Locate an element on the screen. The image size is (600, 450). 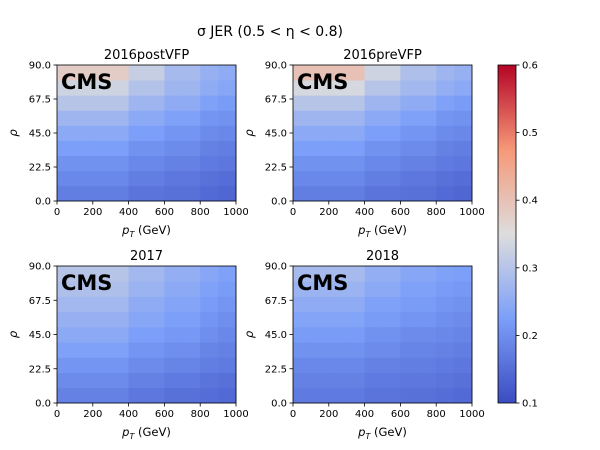
y-tick-label: 0.0 is located at coordinates (279, 404).